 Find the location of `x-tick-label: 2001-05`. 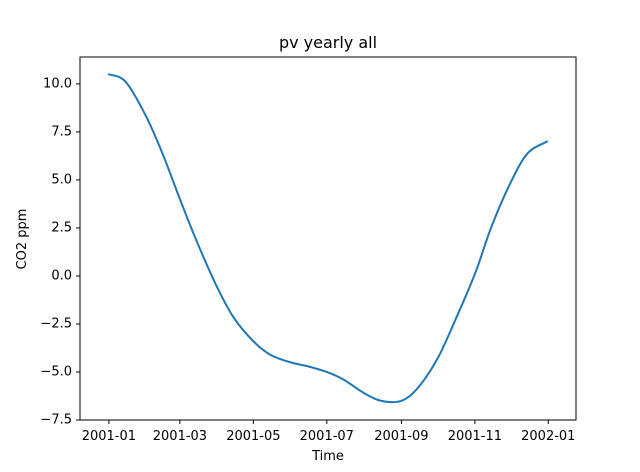

x-tick-label: 2001-05 is located at coordinates (253, 436).